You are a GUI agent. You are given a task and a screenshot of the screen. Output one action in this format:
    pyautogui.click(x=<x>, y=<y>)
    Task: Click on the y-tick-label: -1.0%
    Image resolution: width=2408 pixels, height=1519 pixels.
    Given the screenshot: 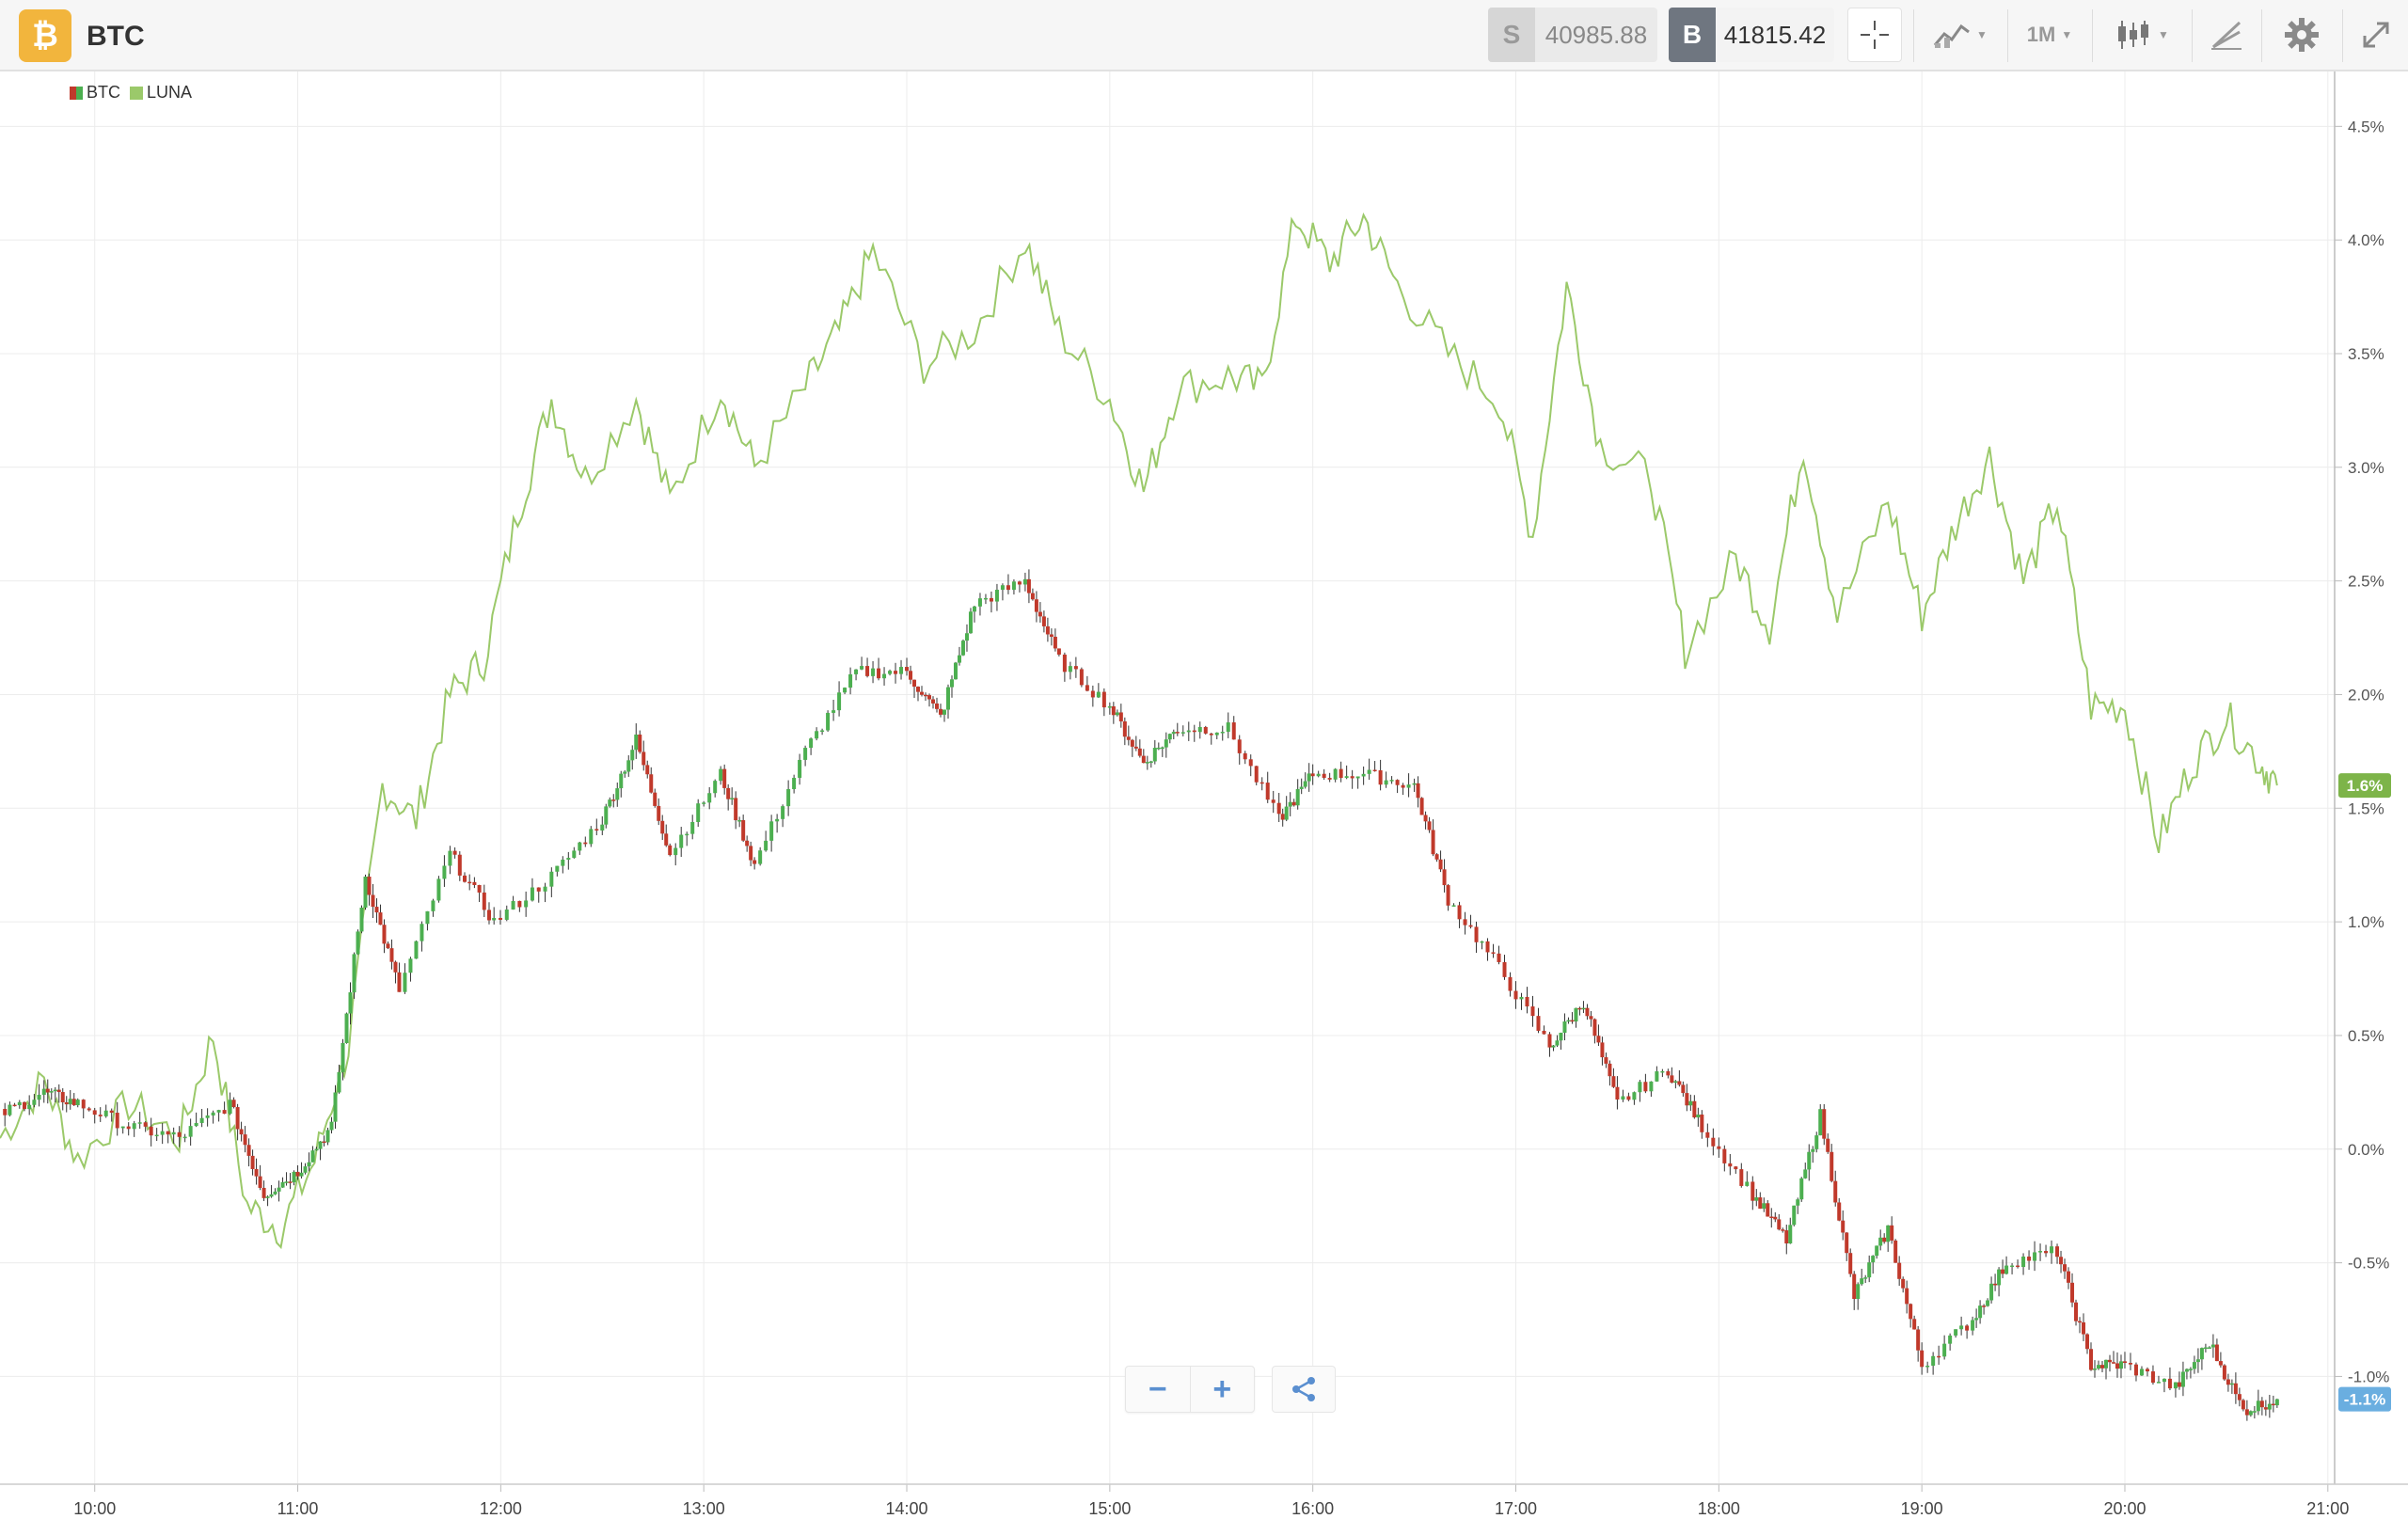 What is the action you would take?
    pyautogui.click(x=2368, y=1376)
    